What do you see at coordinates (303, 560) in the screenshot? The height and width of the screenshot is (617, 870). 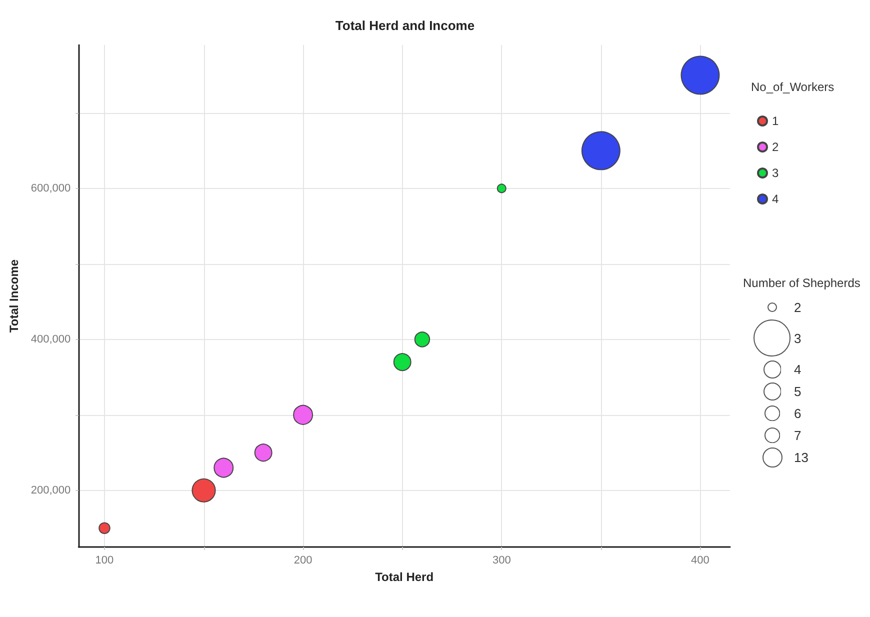 I see `x-tick-label: 200` at bounding box center [303, 560].